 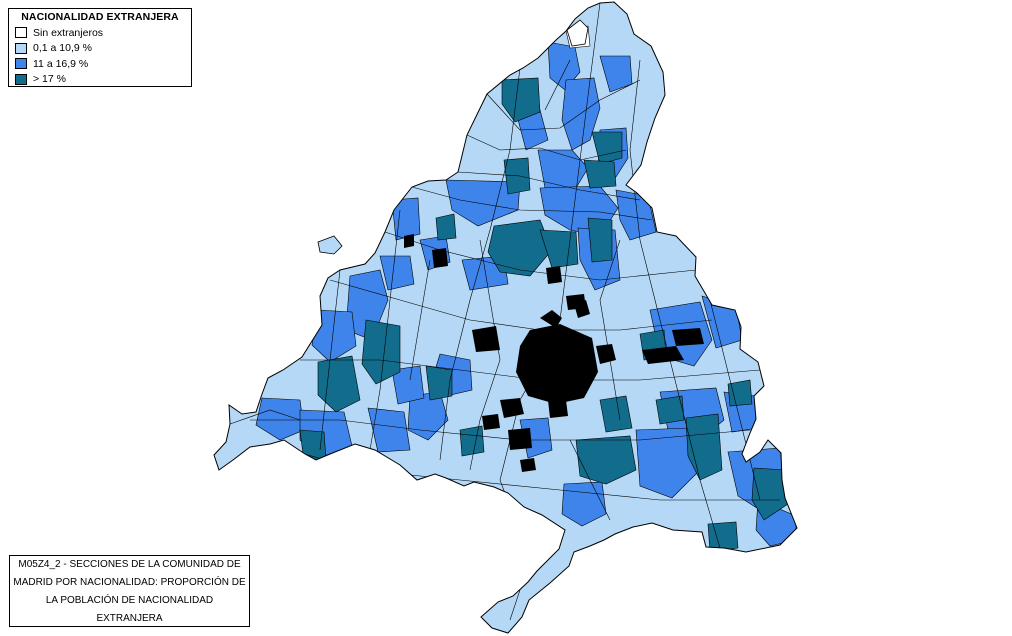 I want to click on legend-swatch-medium, so click(x=21, y=64).